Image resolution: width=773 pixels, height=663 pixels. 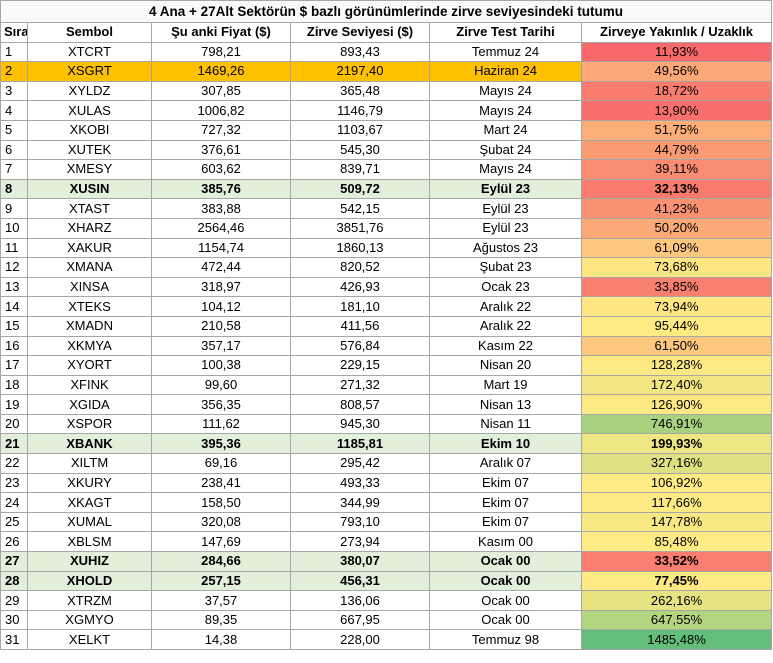 What do you see at coordinates (14, 326) in the screenshot?
I see `cell-rank: 15` at bounding box center [14, 326].